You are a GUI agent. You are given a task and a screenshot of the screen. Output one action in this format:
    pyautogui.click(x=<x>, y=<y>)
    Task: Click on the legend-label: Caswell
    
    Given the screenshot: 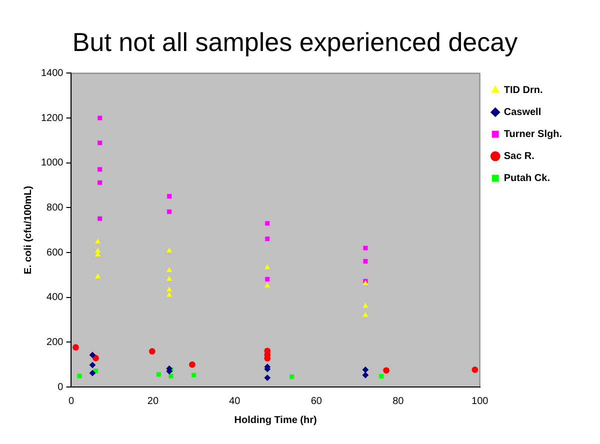 What is the action you would take?
    pyautogui.click(x=523, y=112)
    